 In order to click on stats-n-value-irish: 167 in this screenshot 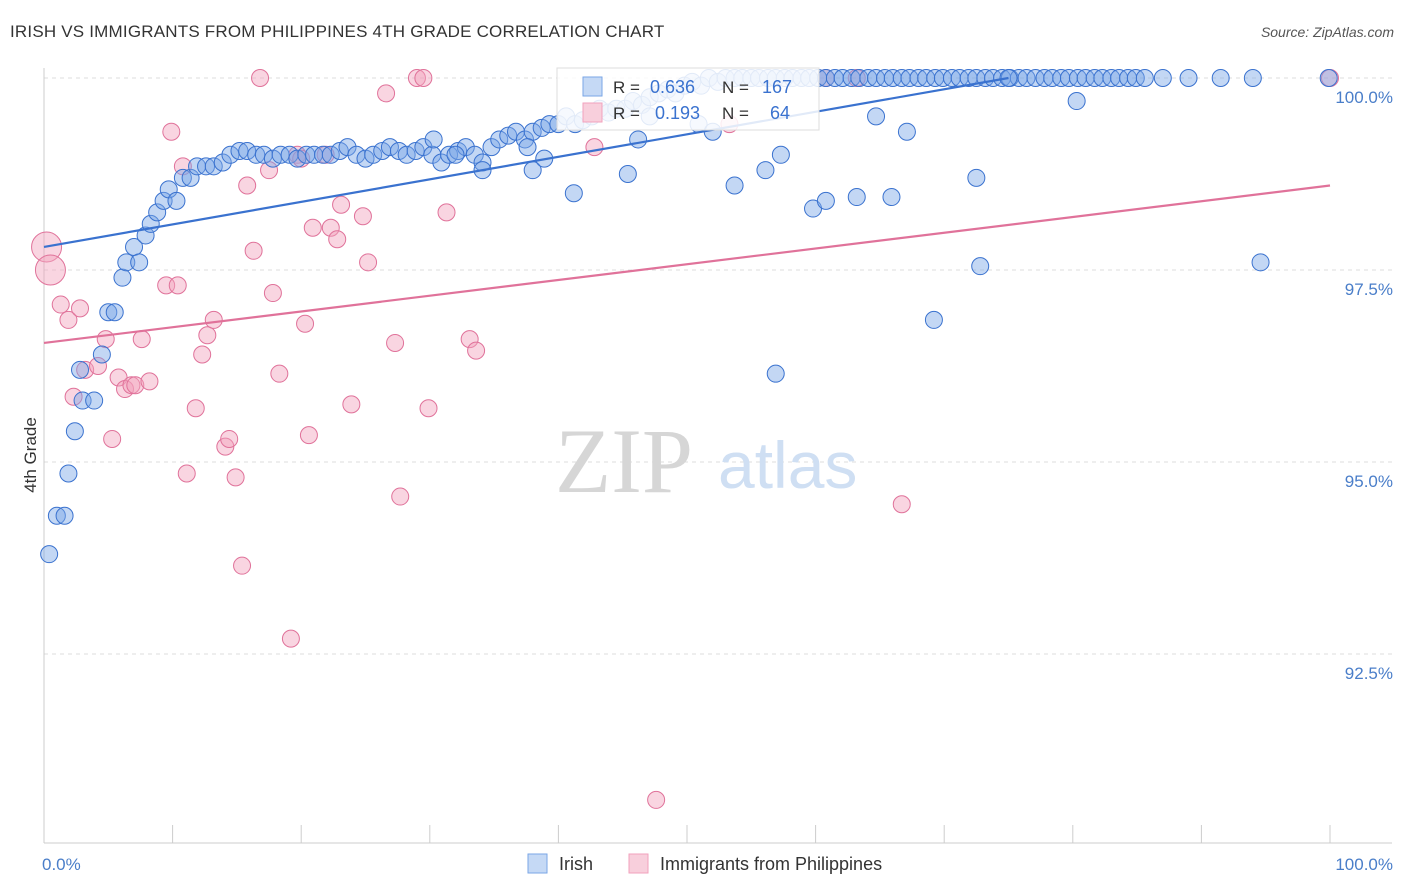, I will do `click(777, 87)`.